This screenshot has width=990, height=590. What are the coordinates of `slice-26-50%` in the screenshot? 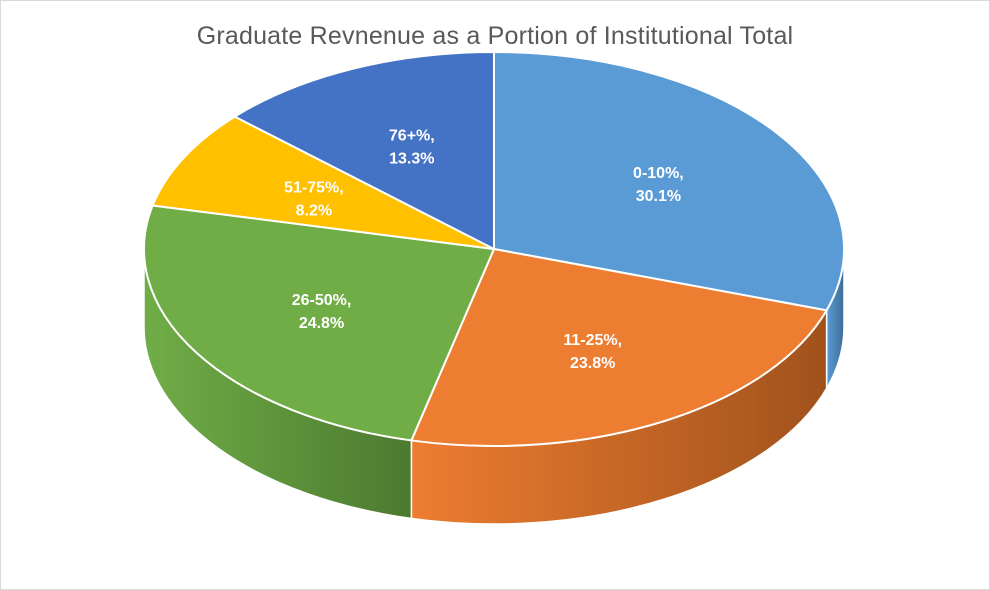 It's located at (319, 323).